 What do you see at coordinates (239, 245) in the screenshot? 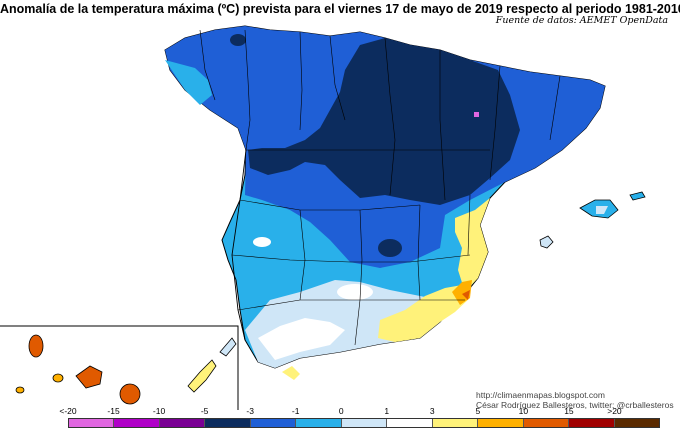
I see `portugal-border` at bounding box center [239, 245].